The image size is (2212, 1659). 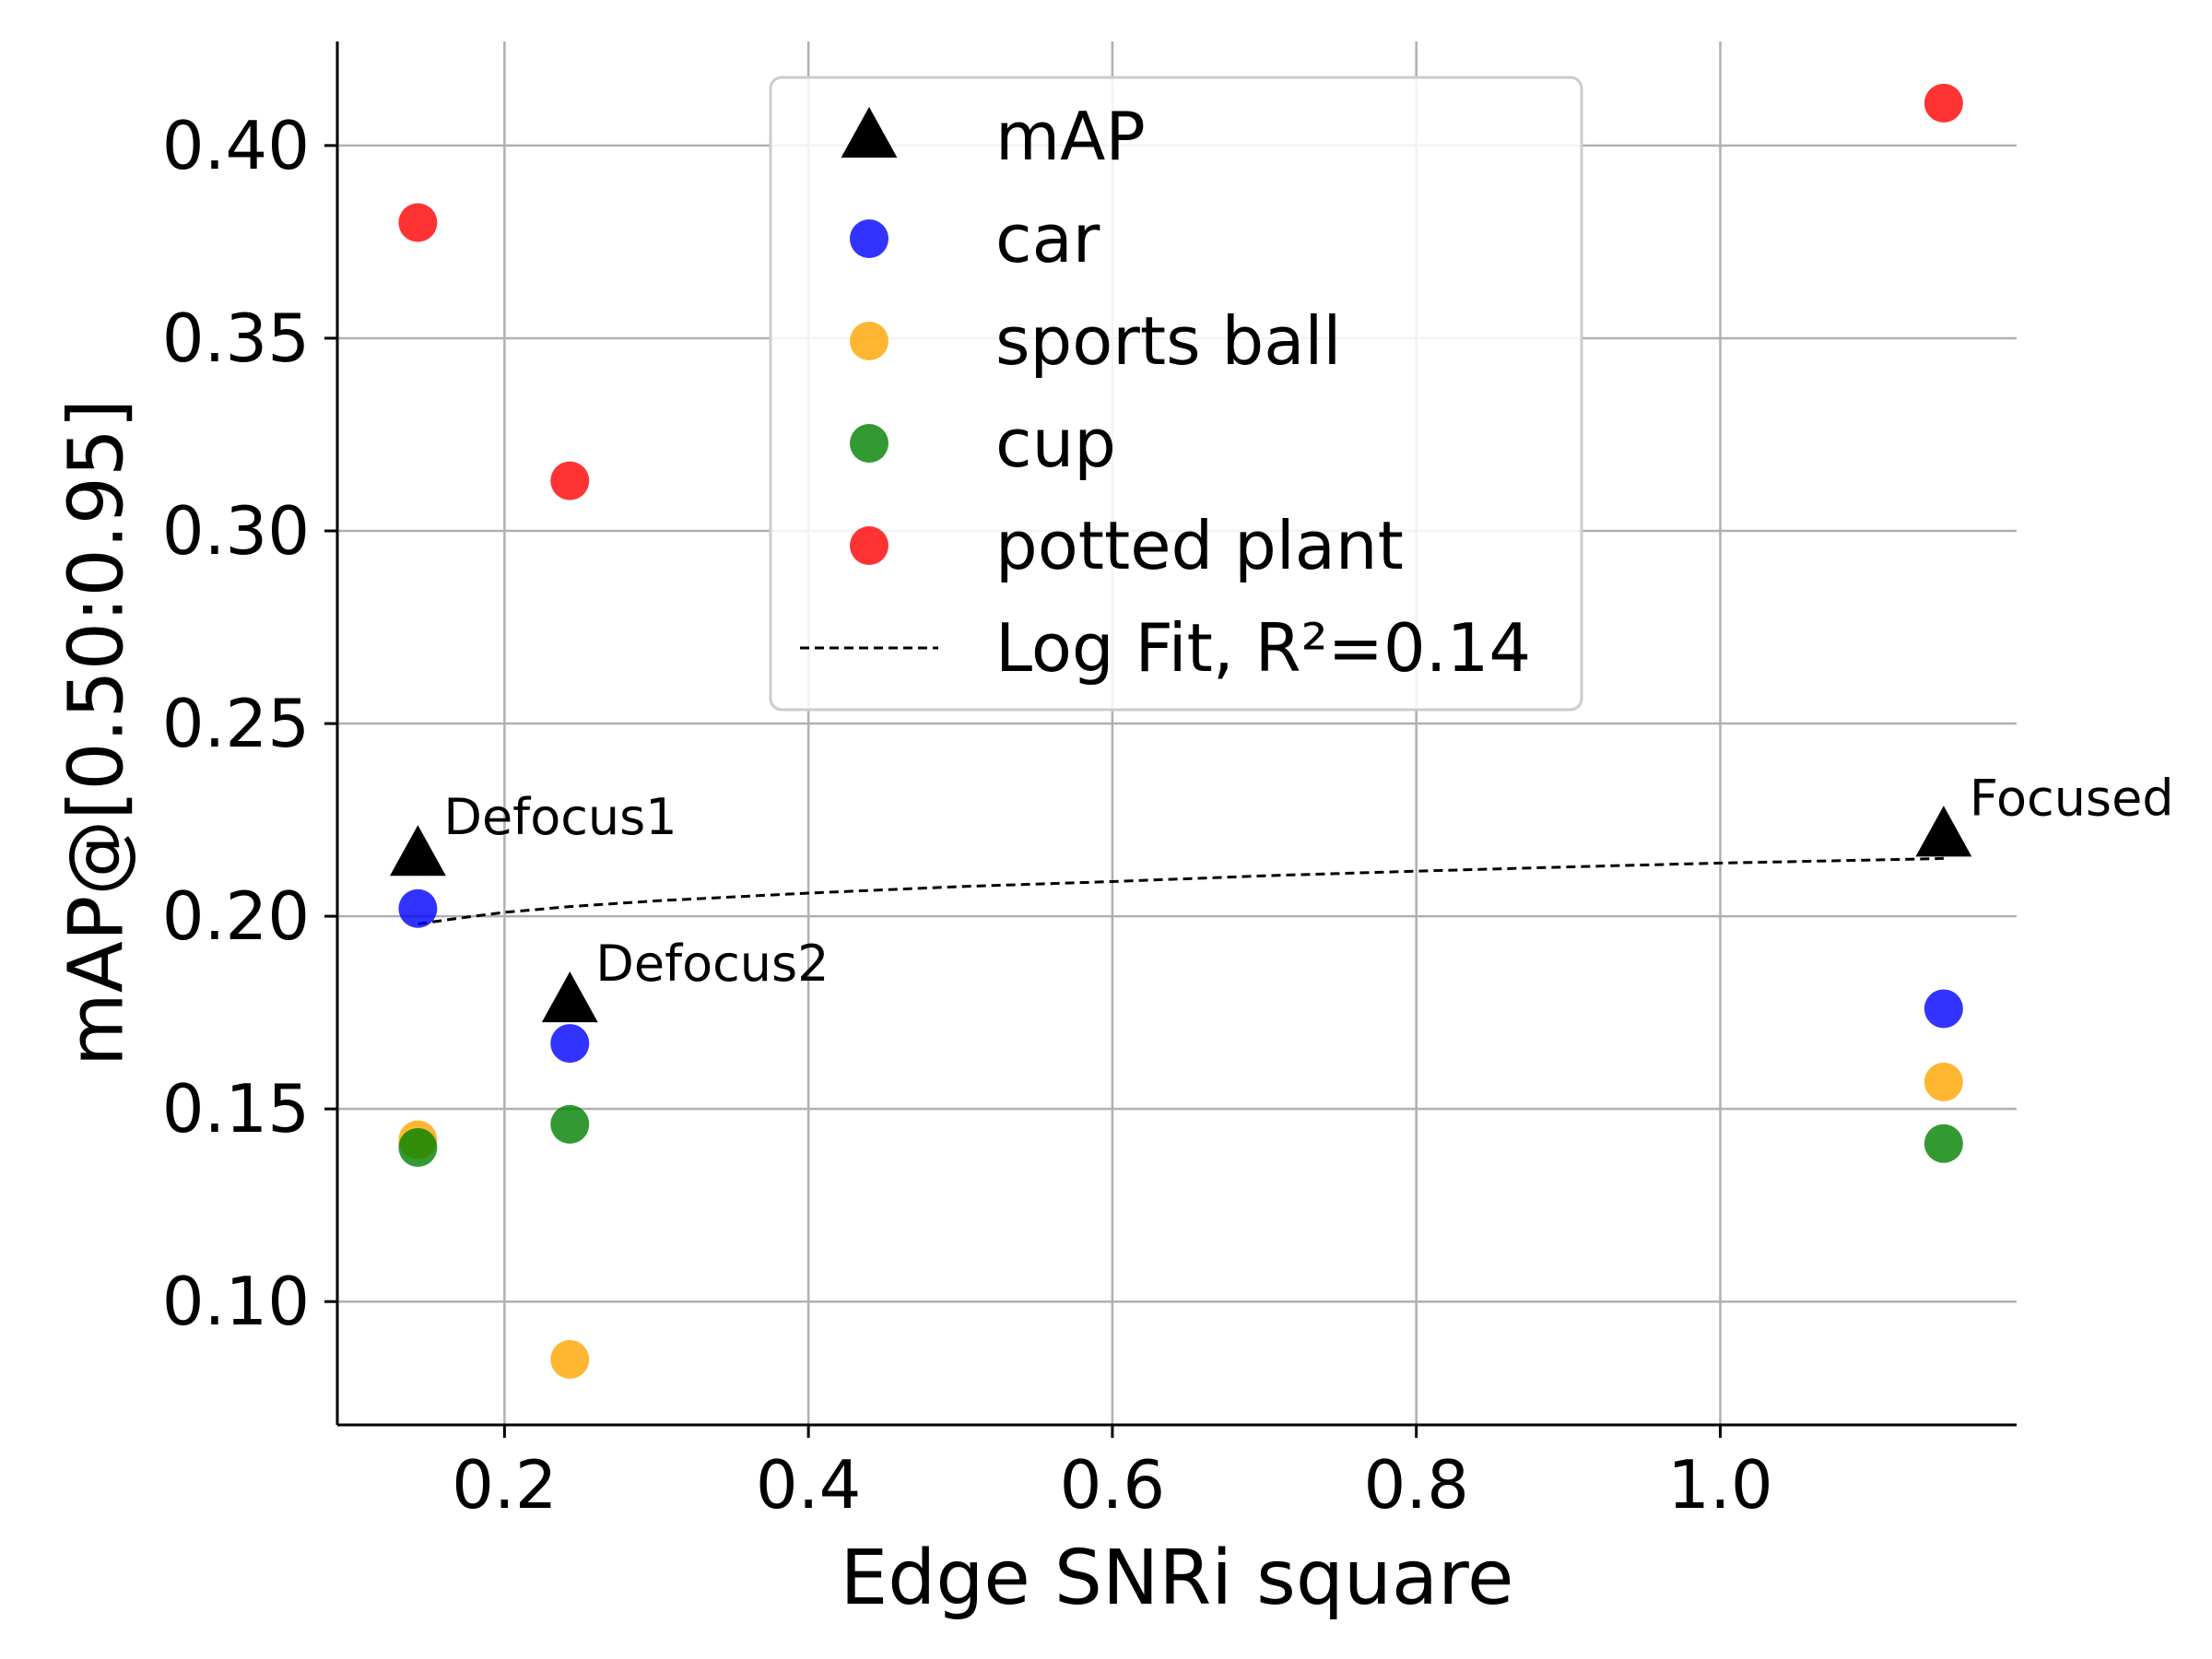 I want to click on x-tick-label: 0.8, so click(x=1416, y=1485).